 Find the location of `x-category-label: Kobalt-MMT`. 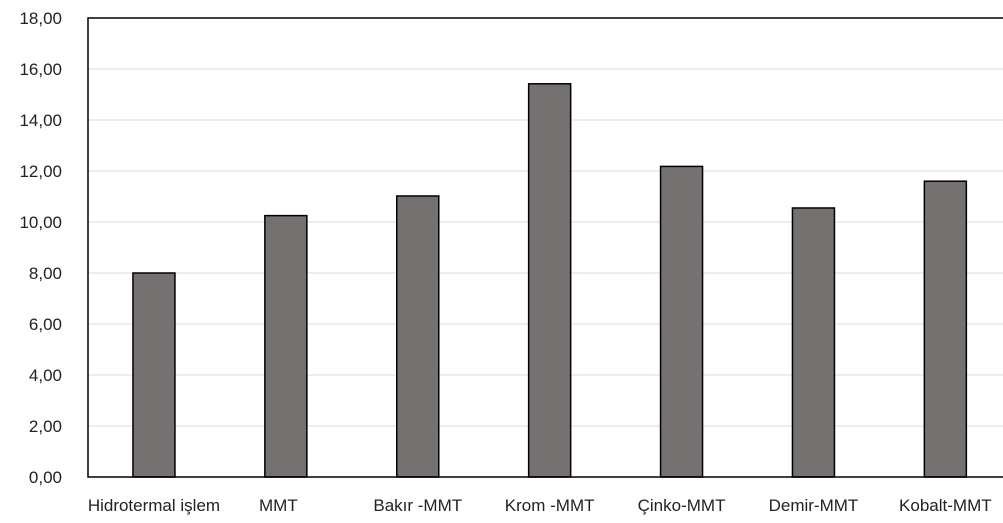

x-category-label: Kobalt-MMT is located at coordinates (945, 505).